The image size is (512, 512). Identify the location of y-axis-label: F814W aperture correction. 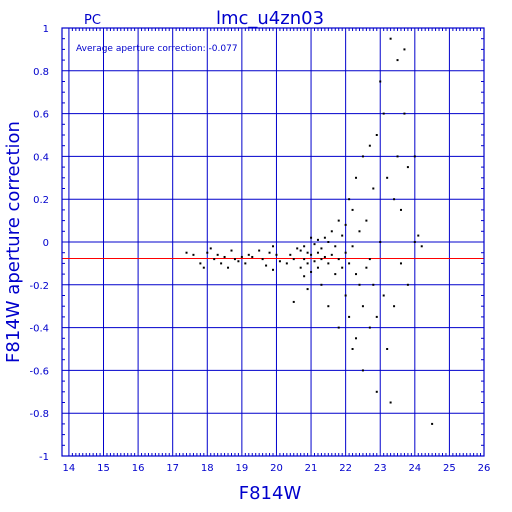
(13, 242).